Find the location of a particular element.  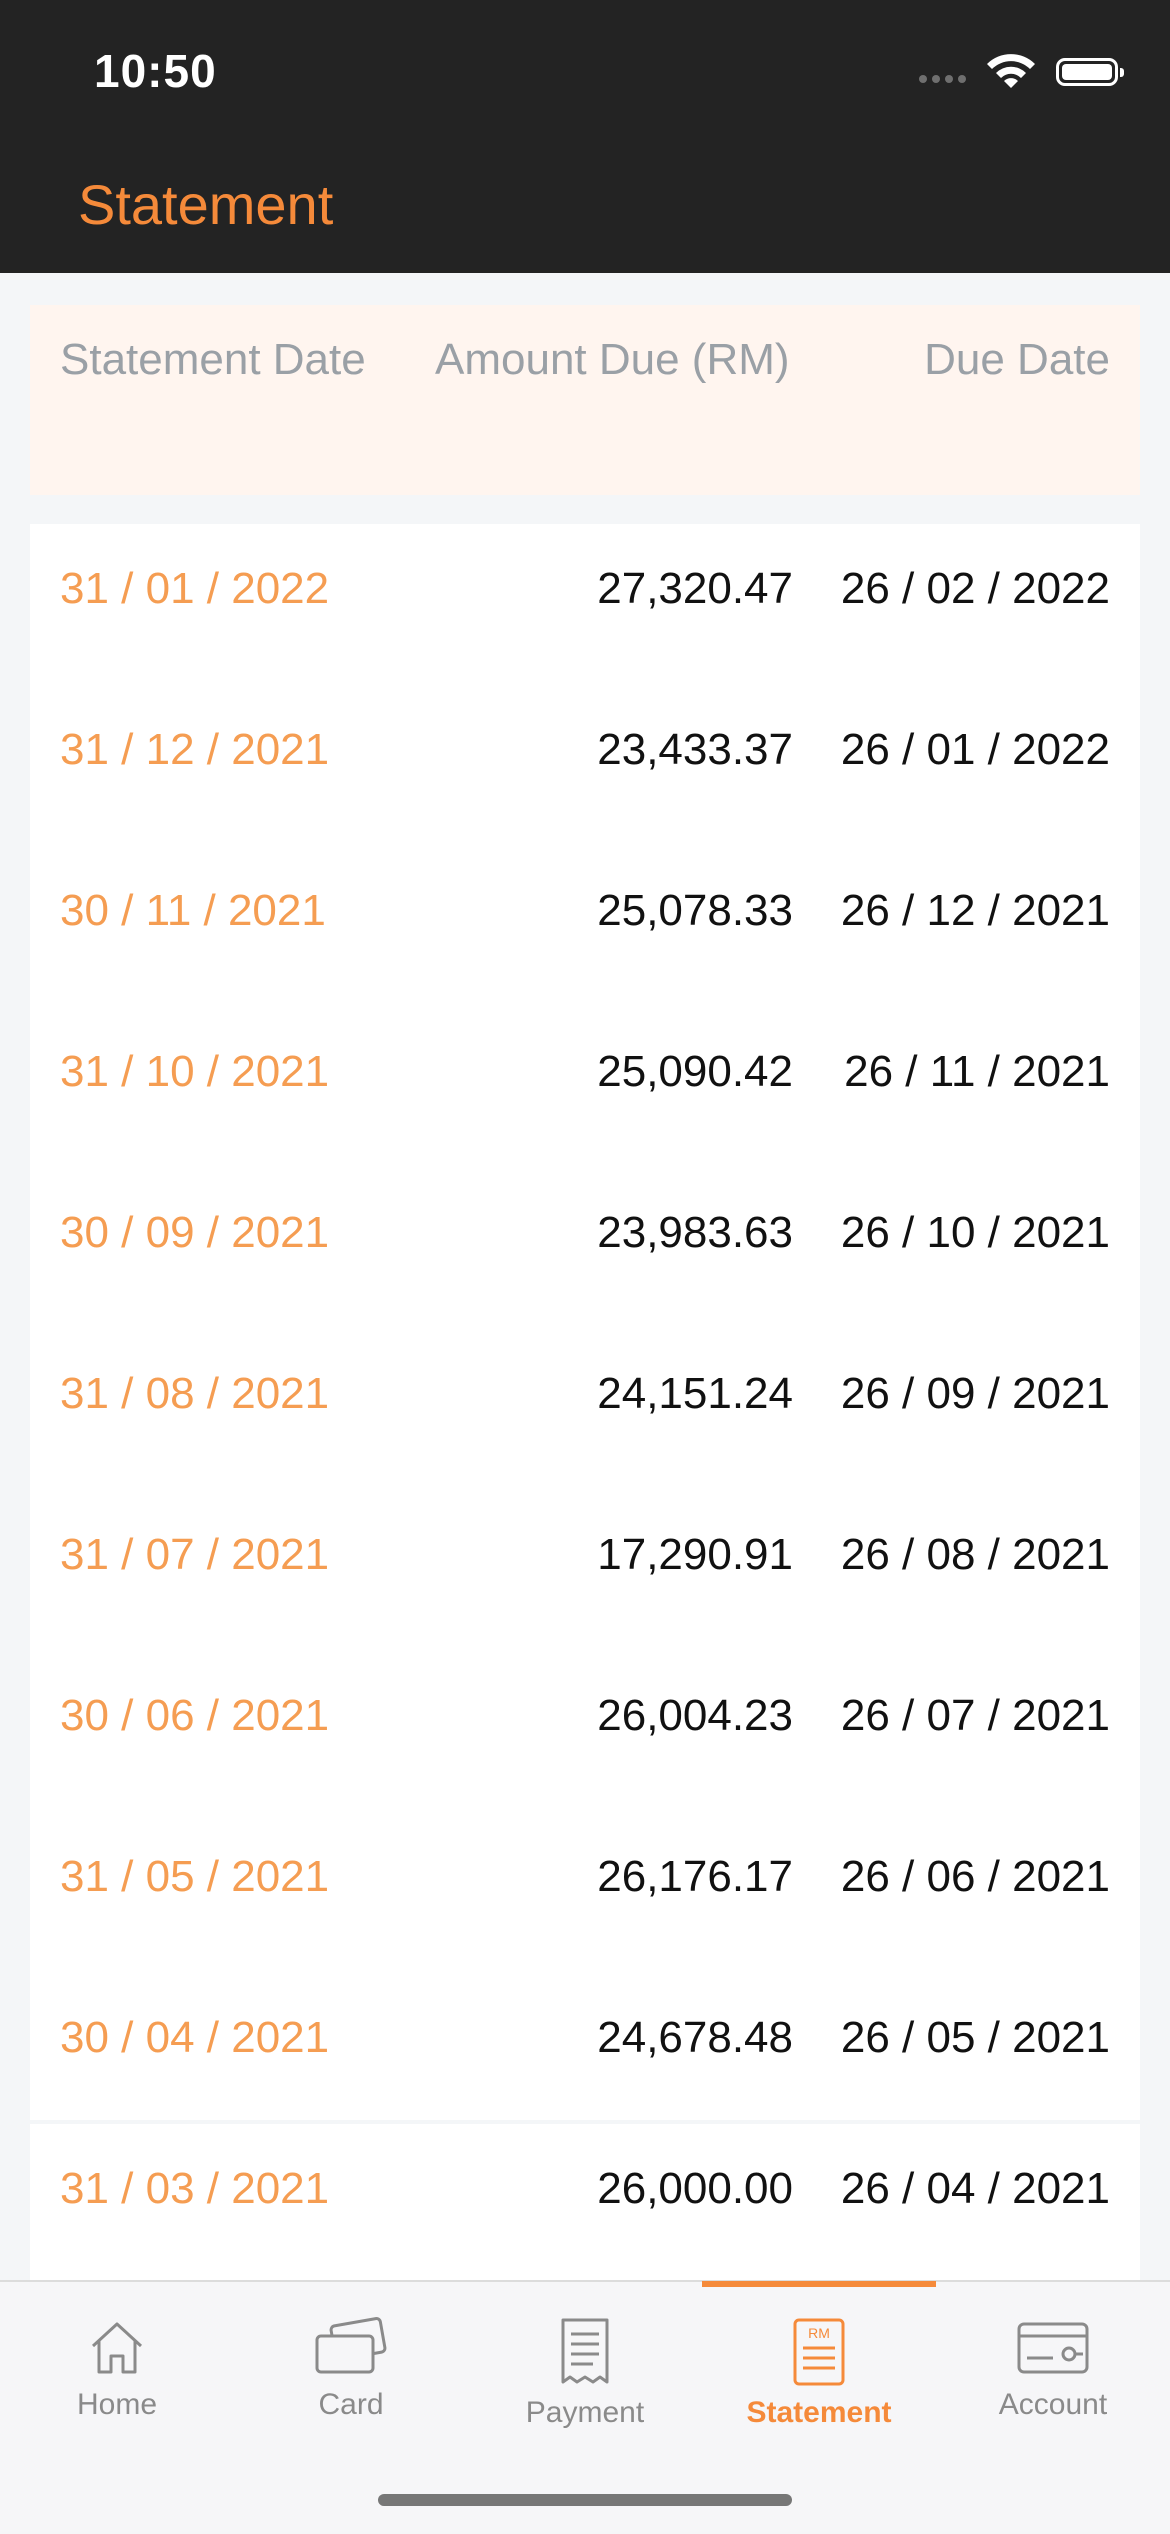

statement-icon-badge: RM is located at coordinates (819, 2333).